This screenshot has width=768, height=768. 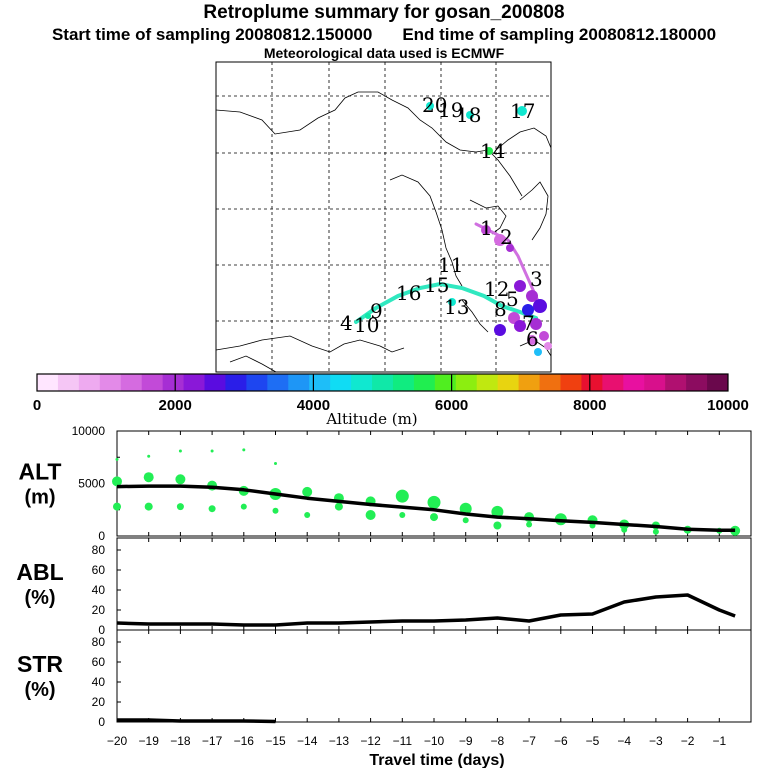 I want to click on x-tick-label: −8, so click(x=498, y=741).